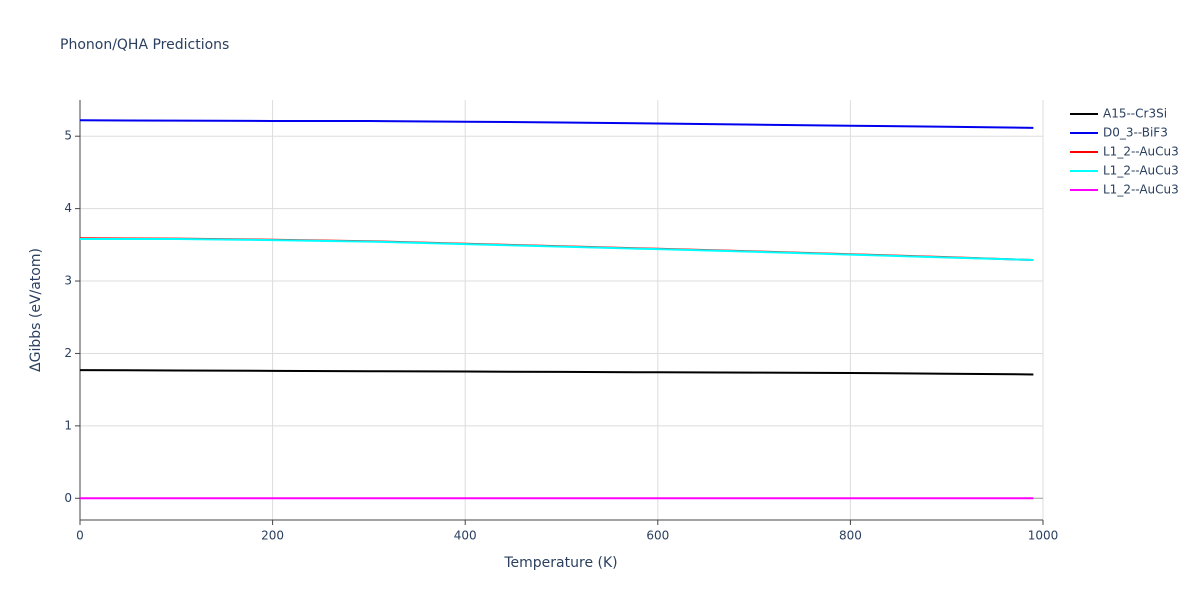 The width and height of the screenshot is (1200, 604). I want to click on y-tick-label: 1, so click(68, 425).